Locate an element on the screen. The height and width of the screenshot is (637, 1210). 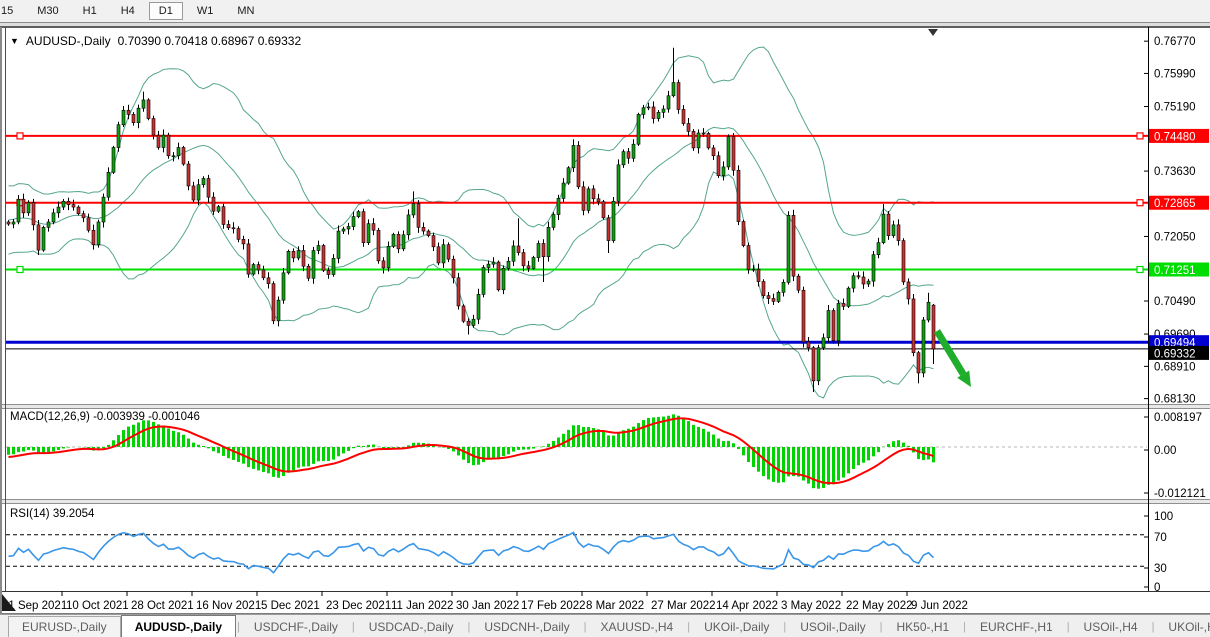
price-level-badge-text: 0.74480 is located at coordinates (1175, 137).